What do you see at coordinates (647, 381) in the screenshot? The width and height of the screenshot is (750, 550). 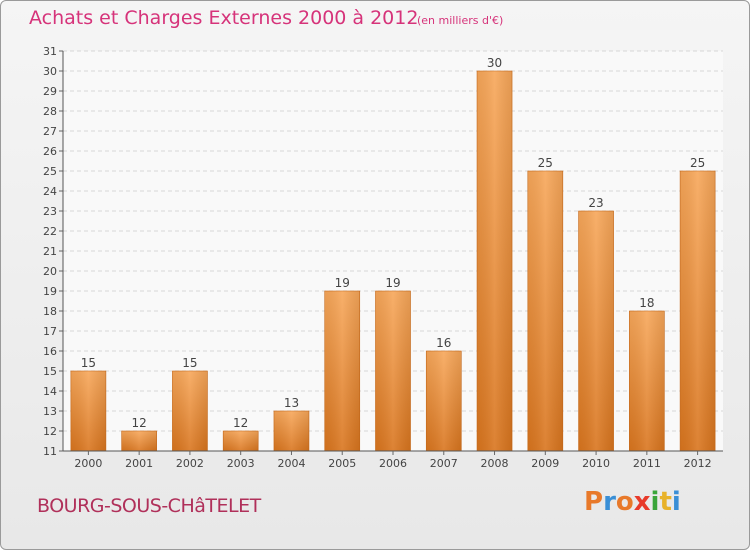 I see `bar-shade-2011` at bounding box center [647, 381].